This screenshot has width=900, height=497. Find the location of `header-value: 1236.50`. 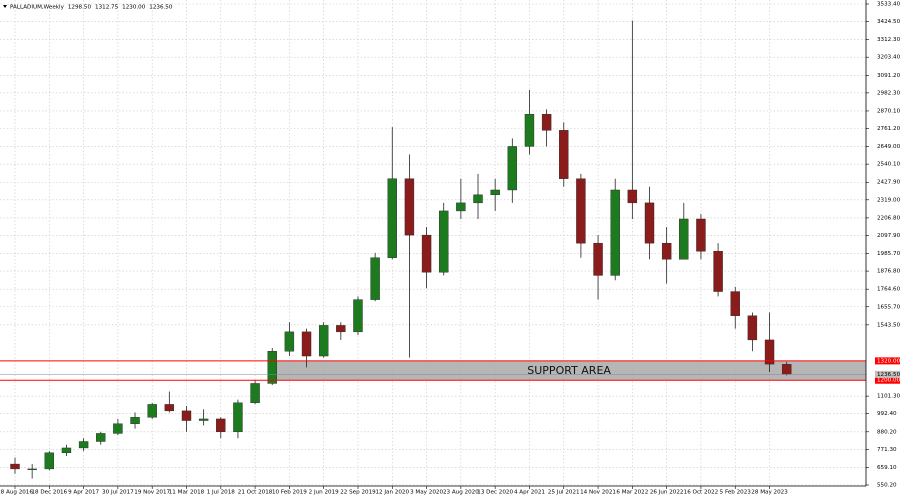

header-value: 1236.50 is located at coordinates (161, 7).